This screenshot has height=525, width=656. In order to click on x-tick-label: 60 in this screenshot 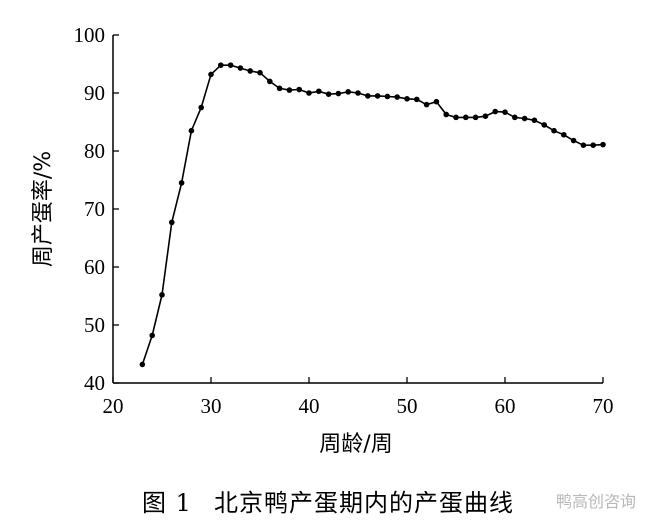, I will do `click(505, 406)`.